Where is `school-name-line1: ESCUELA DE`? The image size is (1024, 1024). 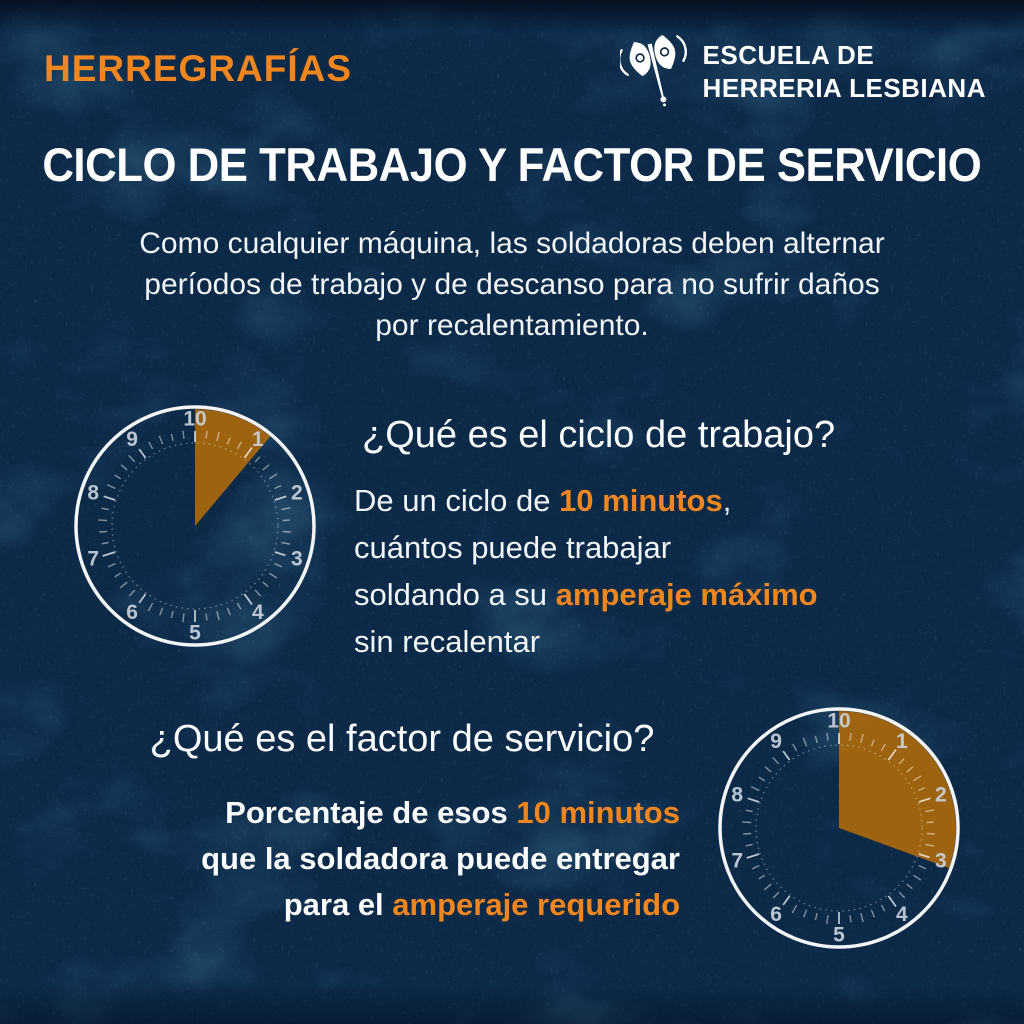
school-name-line1: ESCUELA DE is located at coordinates (788, 55).